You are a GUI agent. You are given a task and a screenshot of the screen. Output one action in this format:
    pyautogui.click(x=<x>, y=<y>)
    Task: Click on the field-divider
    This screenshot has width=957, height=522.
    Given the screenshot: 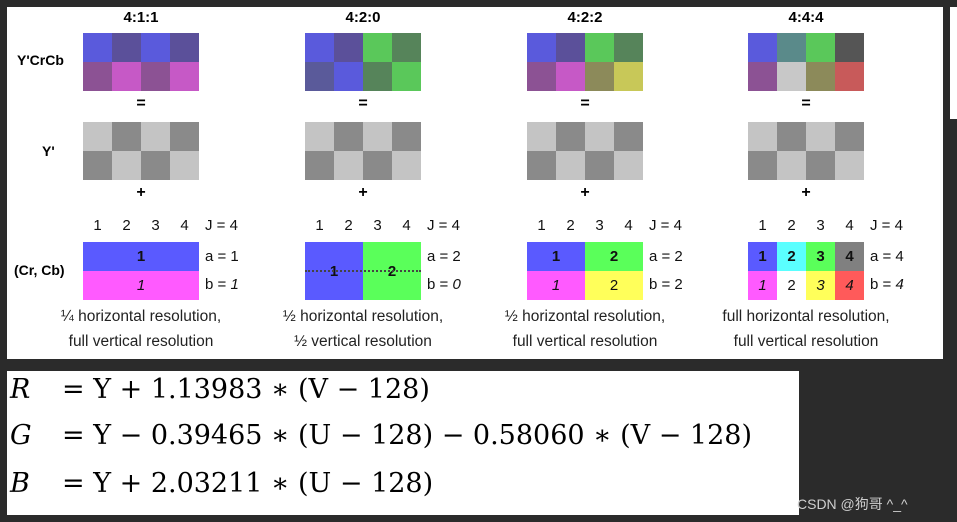 What is the action you would take?
    pyautogui.click(x=363, y=271)
    